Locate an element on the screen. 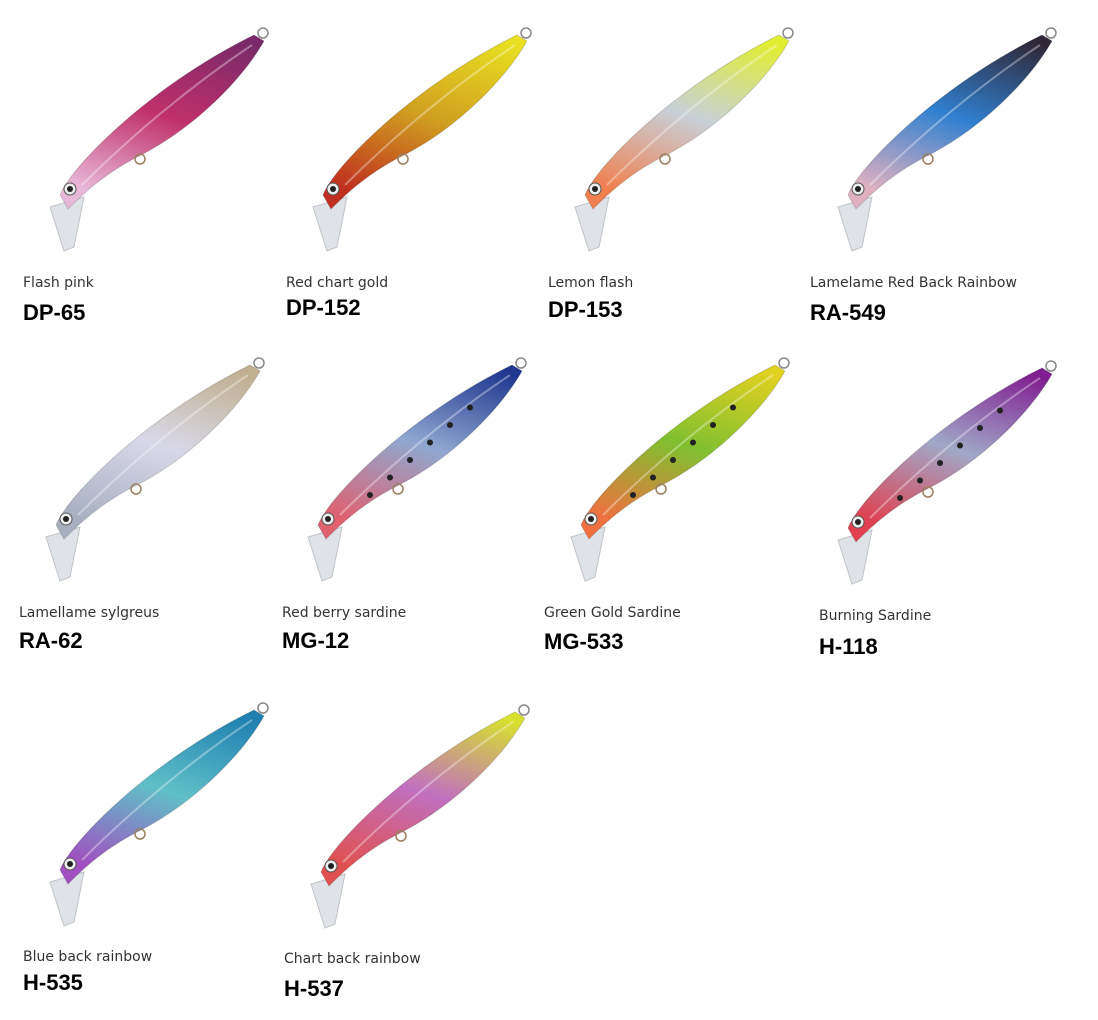 The height and width of the screenshot is (1020, 1098). product-code: RA-549 is located at coordinates (848, 312).